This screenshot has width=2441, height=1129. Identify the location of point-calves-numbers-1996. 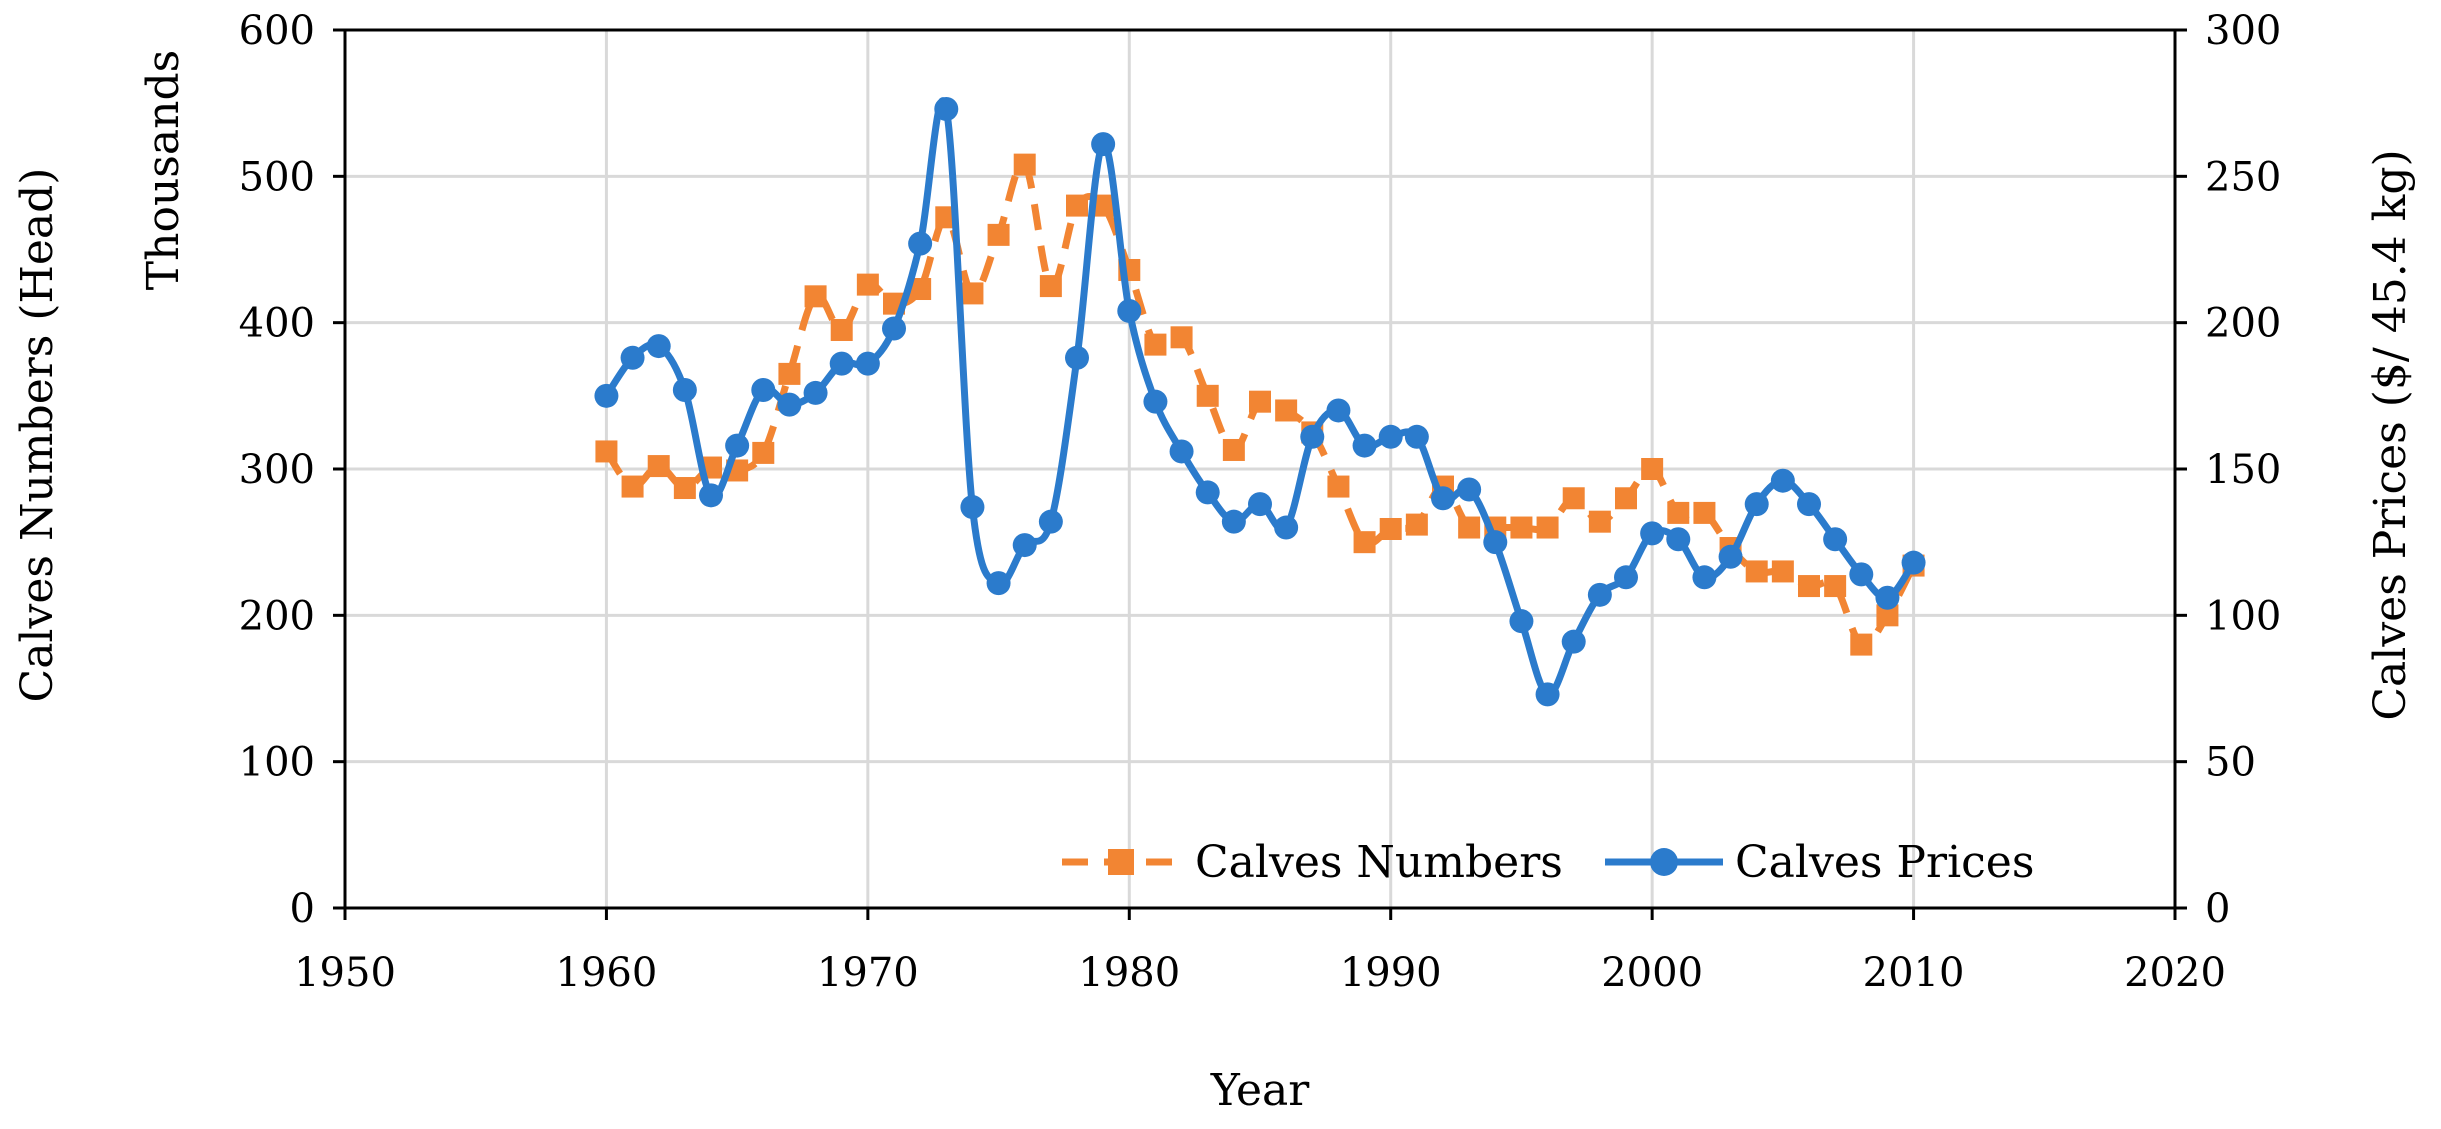
(1547, 527).